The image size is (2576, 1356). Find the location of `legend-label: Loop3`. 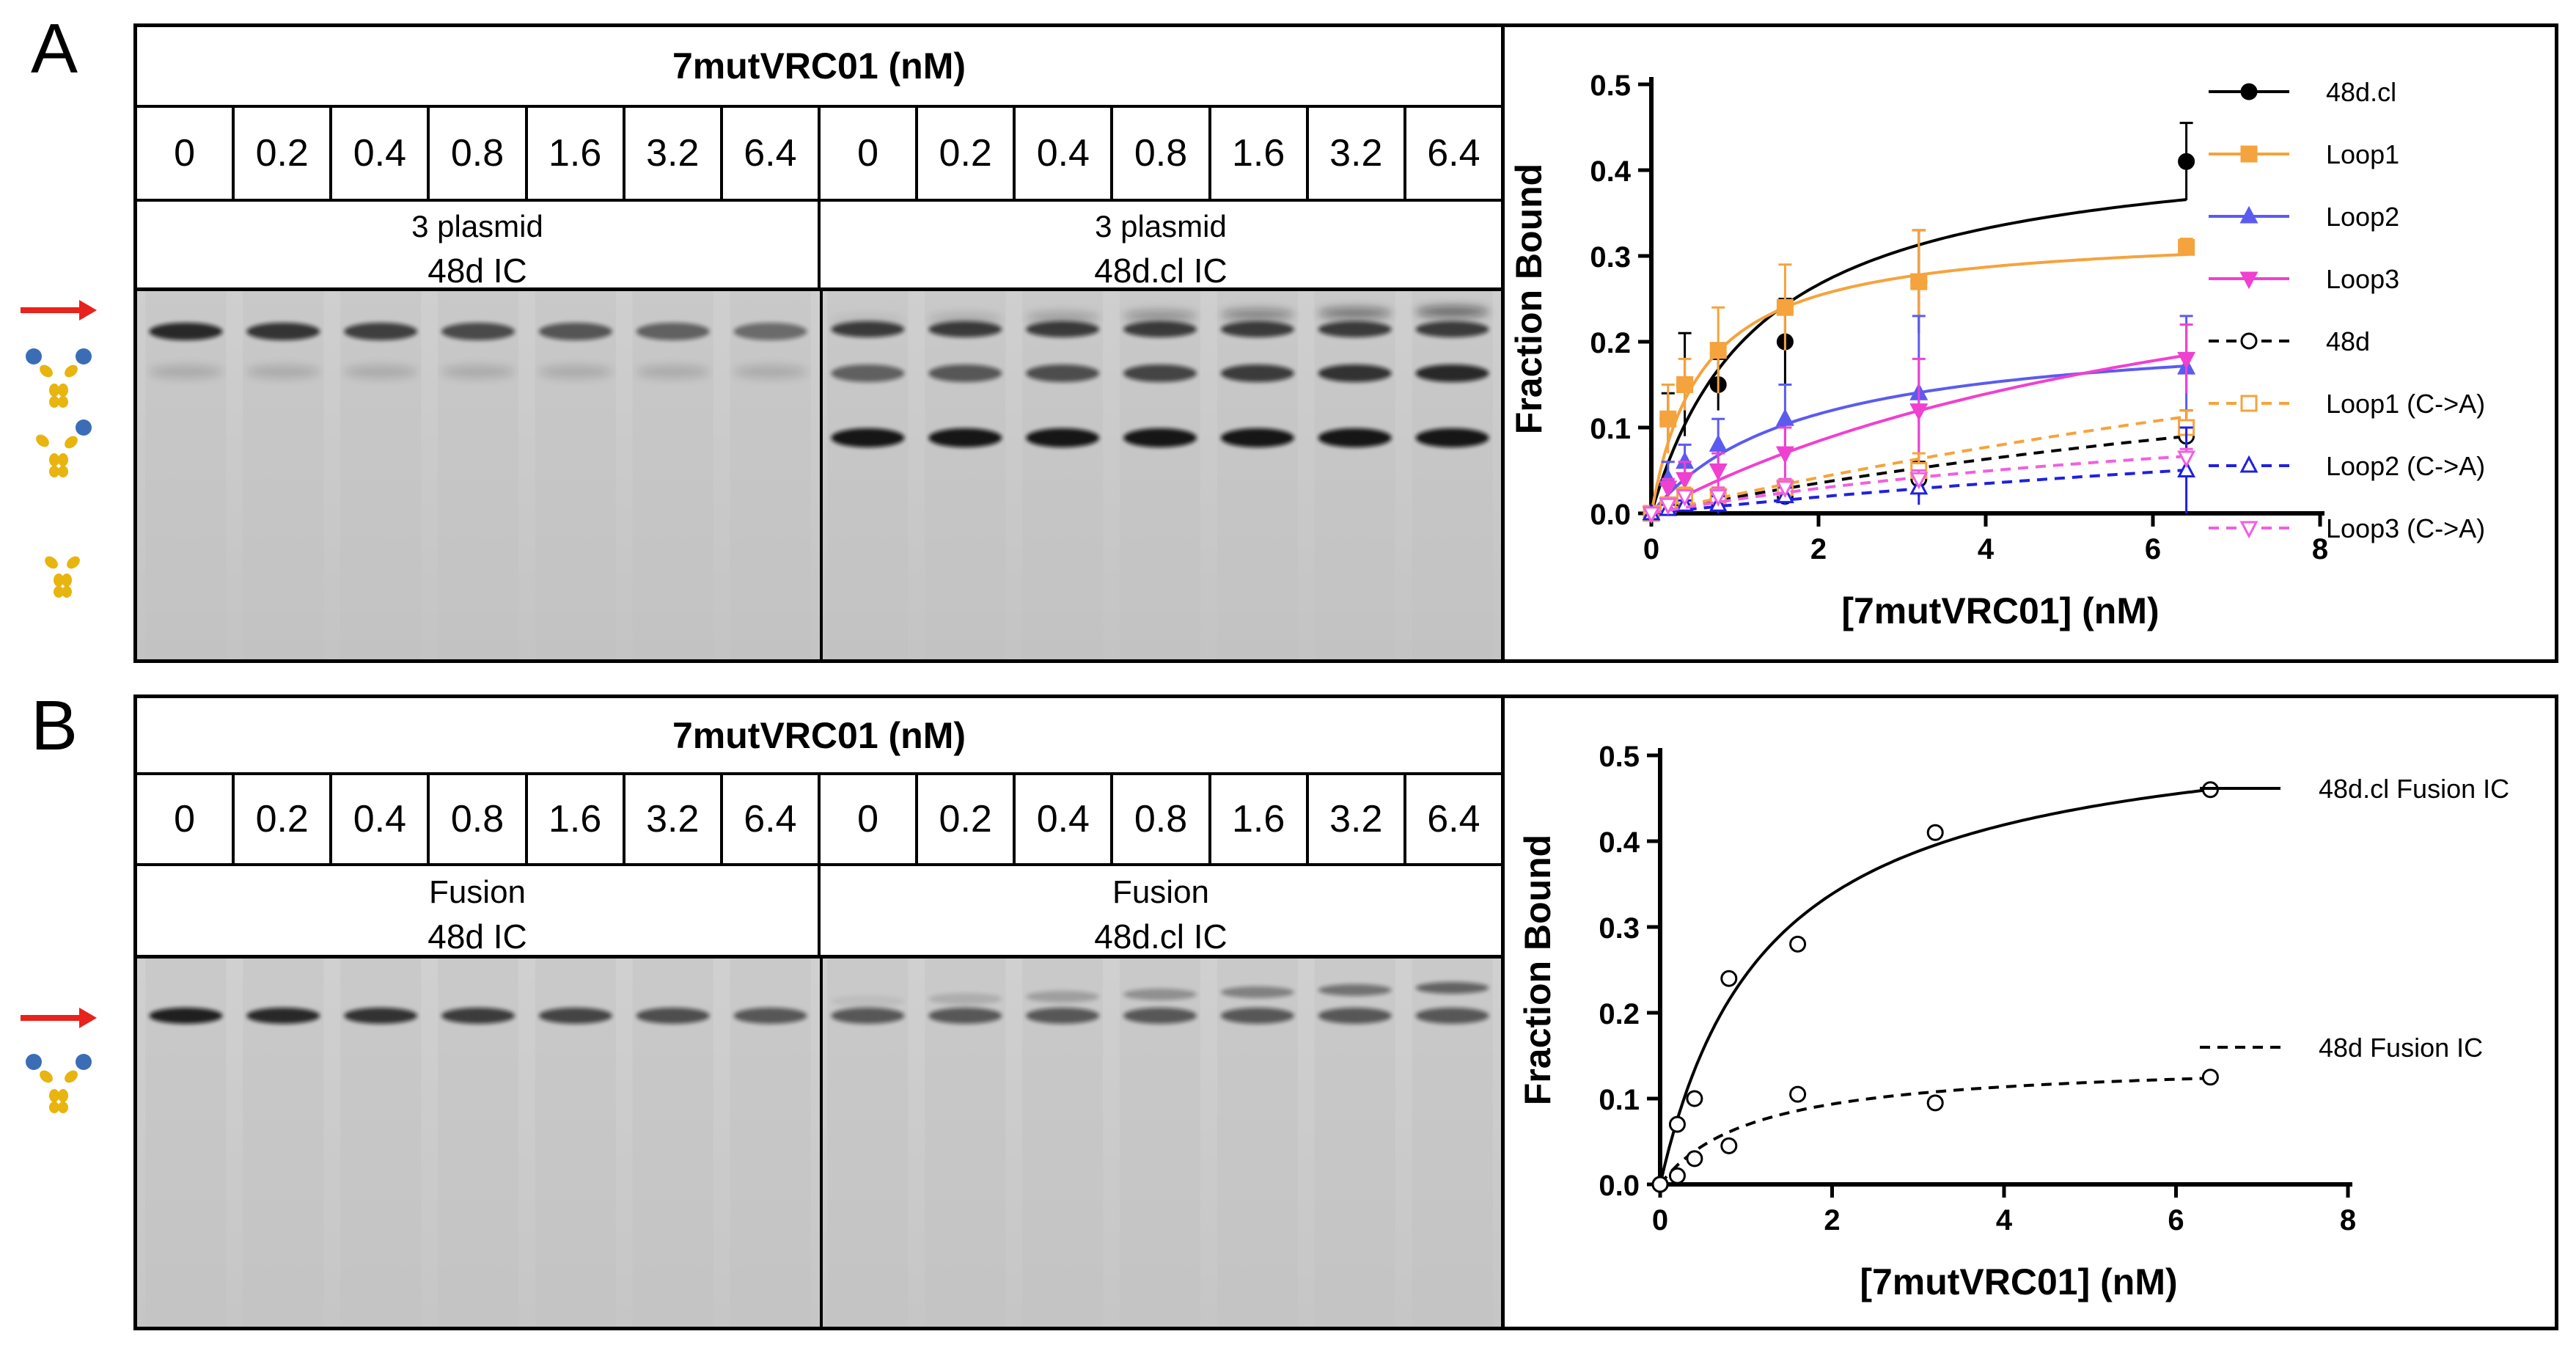

legend-label: Loop3 is located at coordinates (2363, 279).